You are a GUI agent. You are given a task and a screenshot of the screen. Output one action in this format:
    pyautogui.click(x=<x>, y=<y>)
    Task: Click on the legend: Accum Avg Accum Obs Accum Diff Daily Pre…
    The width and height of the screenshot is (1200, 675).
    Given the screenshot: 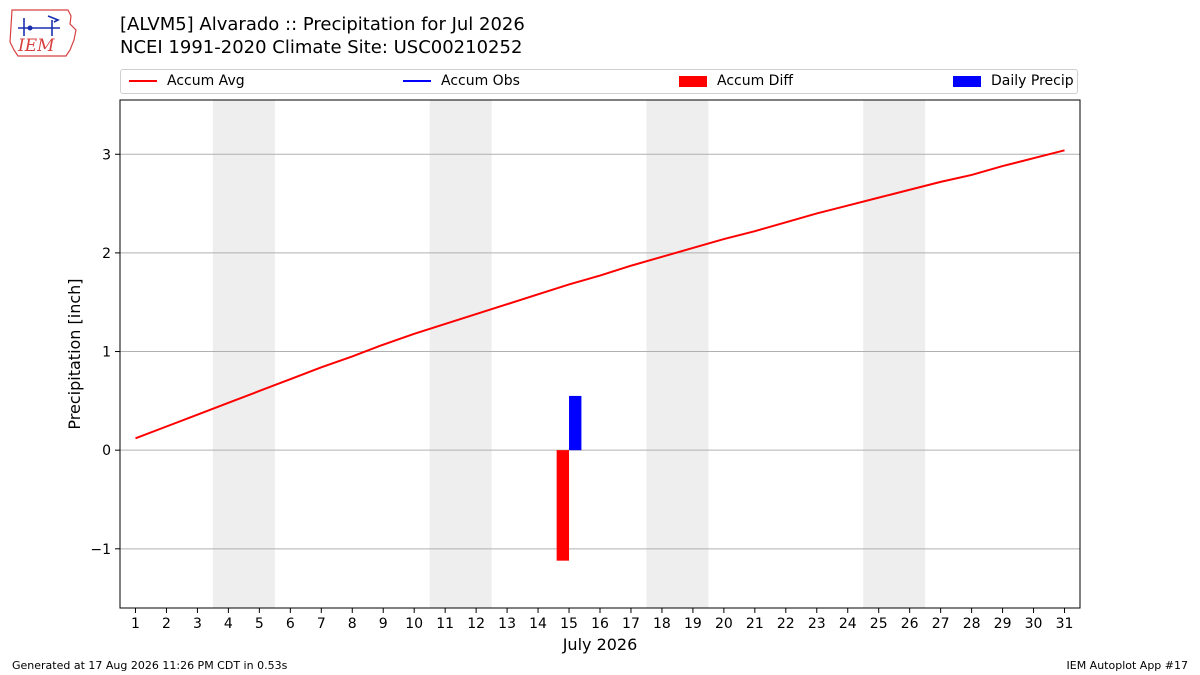 What is the action you would take?
    pyautogui.click(x=599, y=81)
    